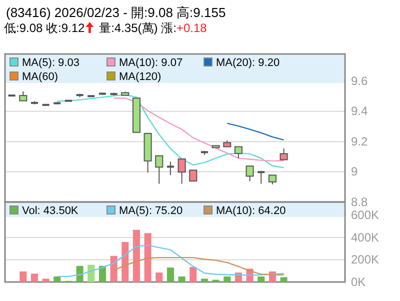  What do you see at coordinates (354, 171) in the screenshot?
I see `y-tick-label: 9` at bounding box center [354, 171].